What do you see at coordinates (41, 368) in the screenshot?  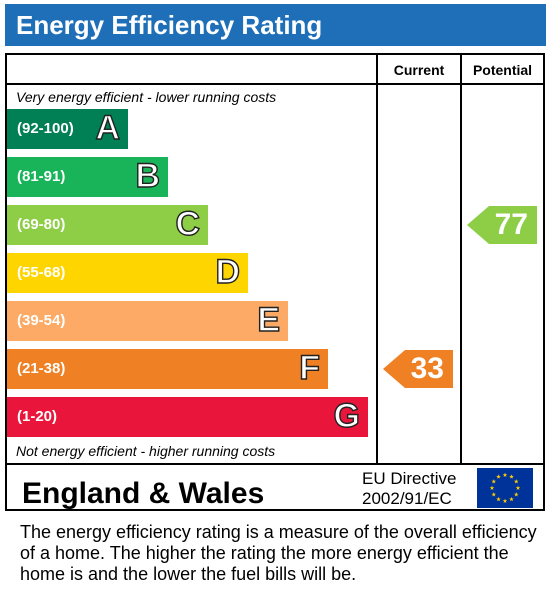 I see `band-range-label: (21-38)` at bounding box center [41, 368].